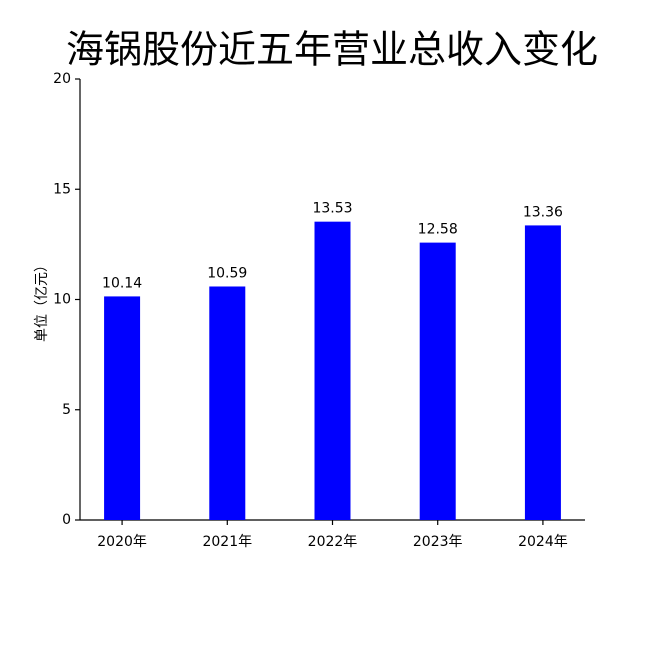  Describe the element at coordinates (227, 542) in the screenshot. I see `x-tick-label: 2021年` at that location.